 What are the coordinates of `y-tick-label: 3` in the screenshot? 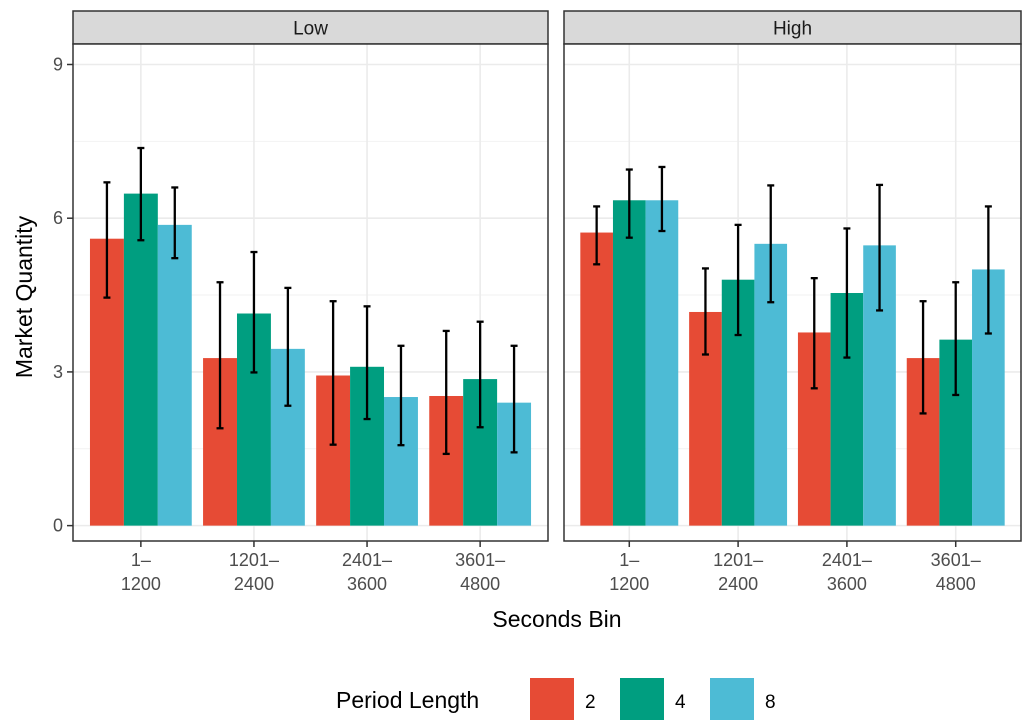 It's located at (58, 372).